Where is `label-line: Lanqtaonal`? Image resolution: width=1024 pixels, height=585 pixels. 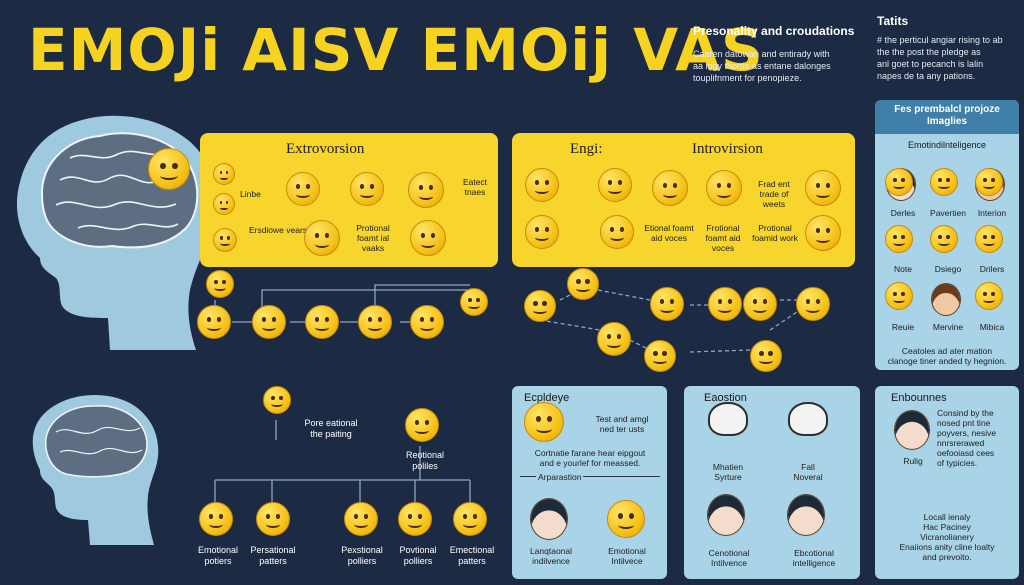 label-line: Lanqtaonal is located at coordinates (551, 551).